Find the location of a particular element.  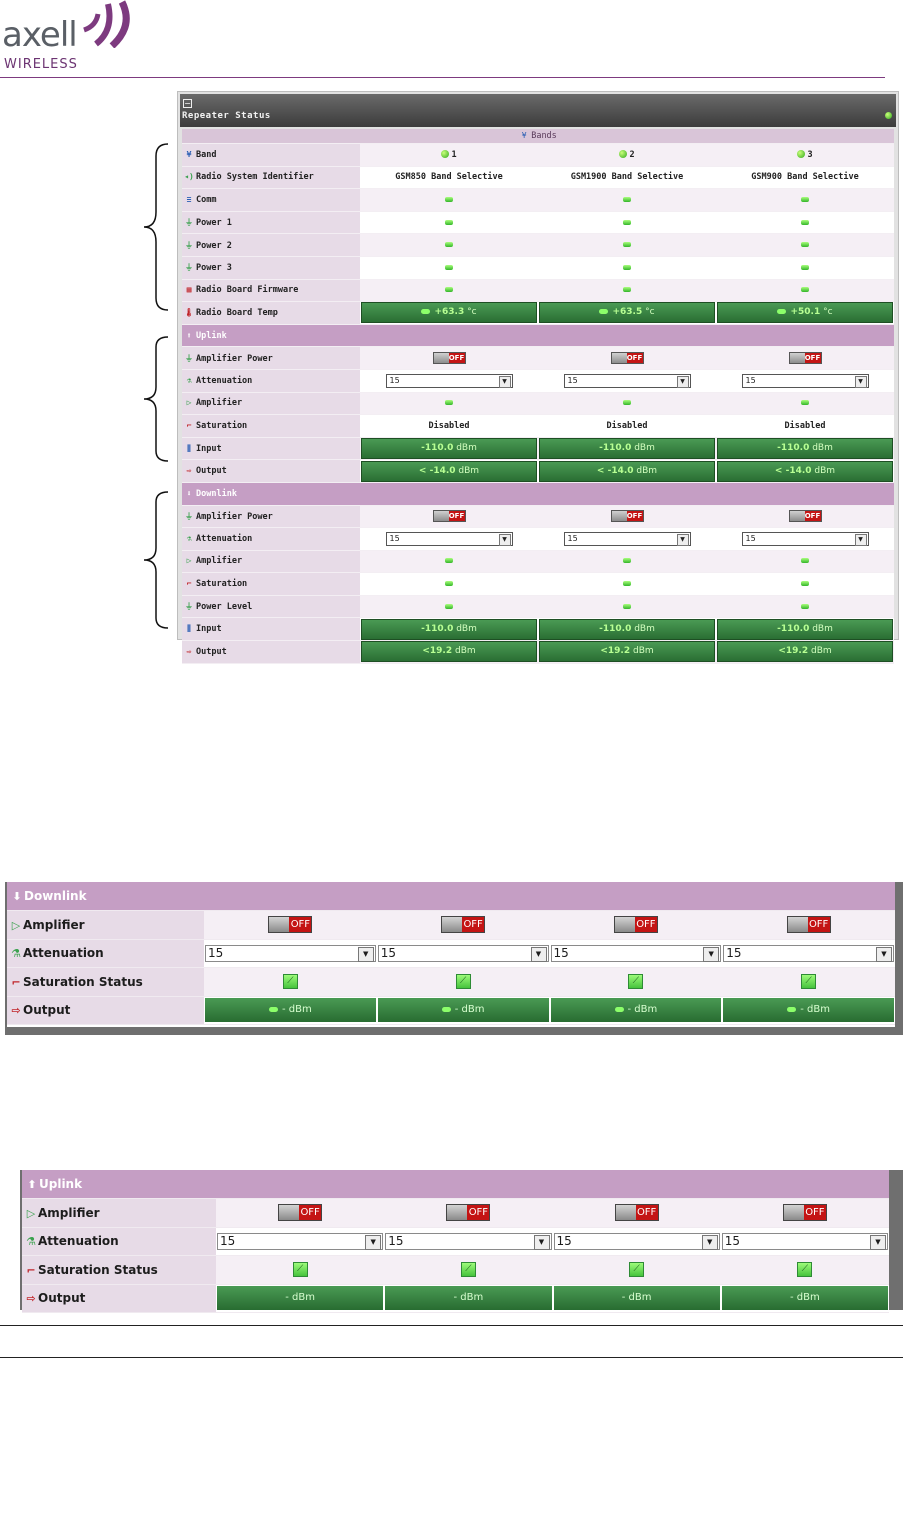

saturation-icon: ⌐ is located at coordinates (189, 425).